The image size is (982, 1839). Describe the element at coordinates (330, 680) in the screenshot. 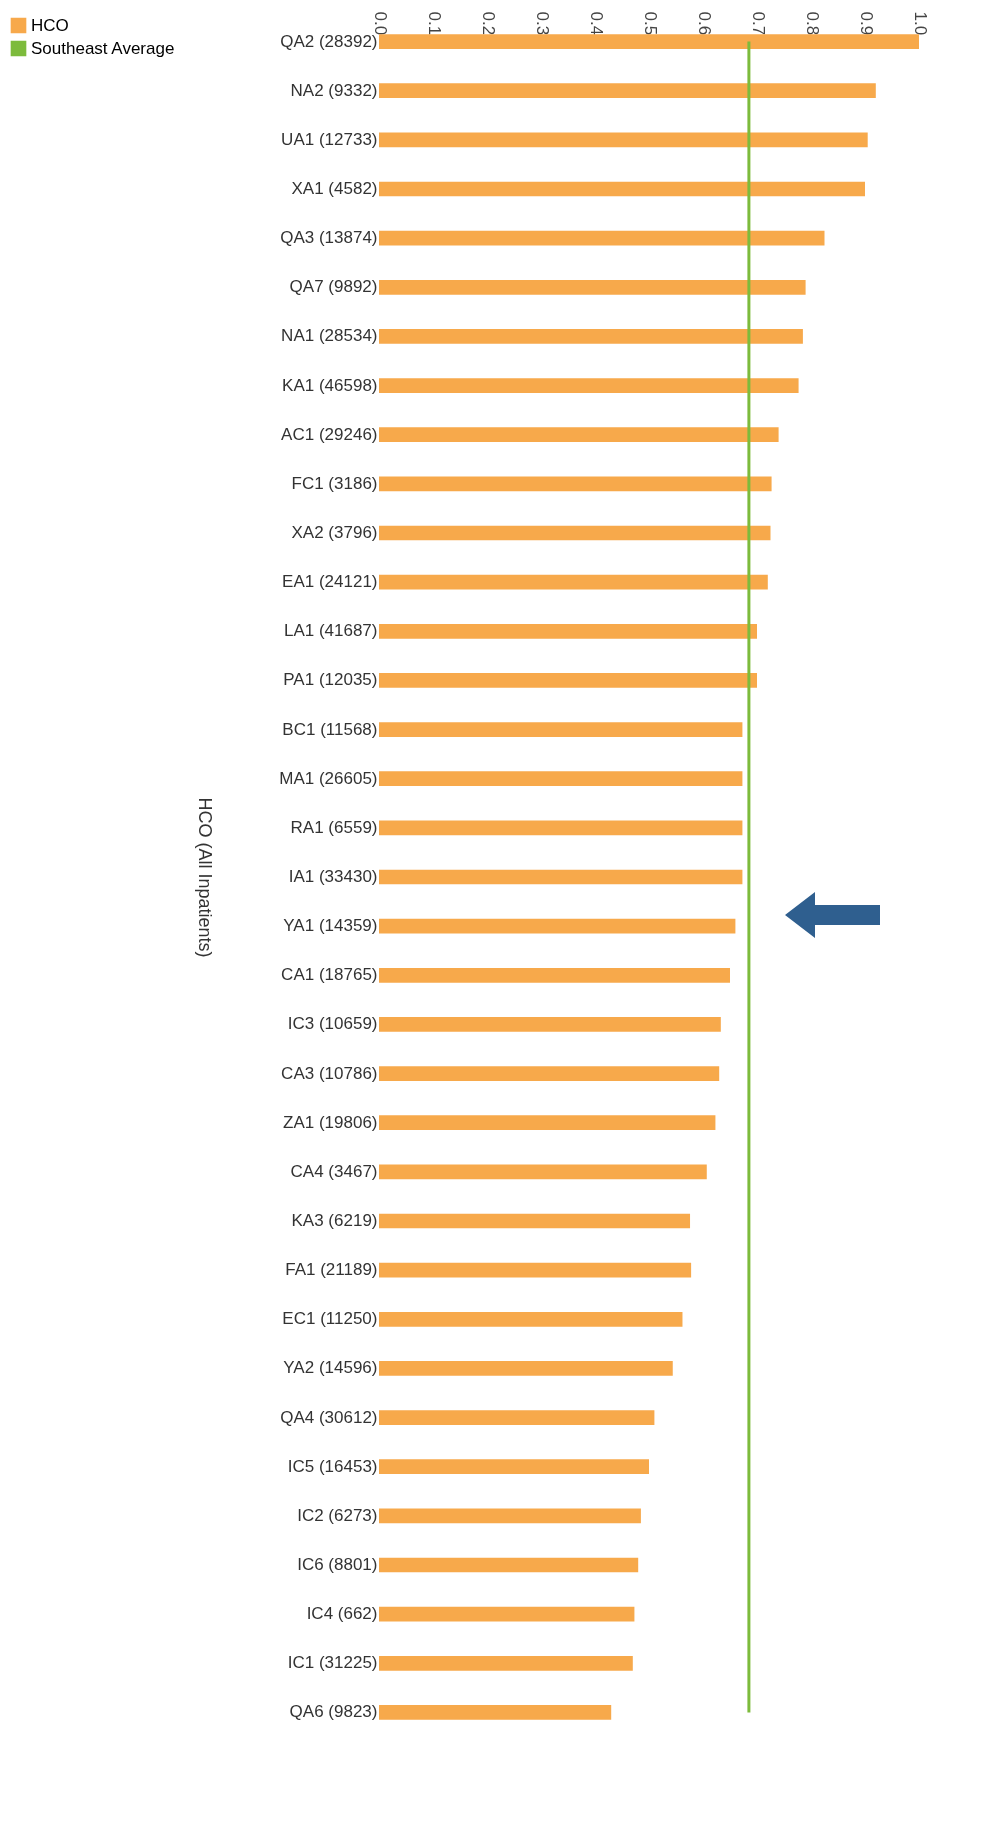

I see `y-tick-label: PA1 (12035)` at that location.